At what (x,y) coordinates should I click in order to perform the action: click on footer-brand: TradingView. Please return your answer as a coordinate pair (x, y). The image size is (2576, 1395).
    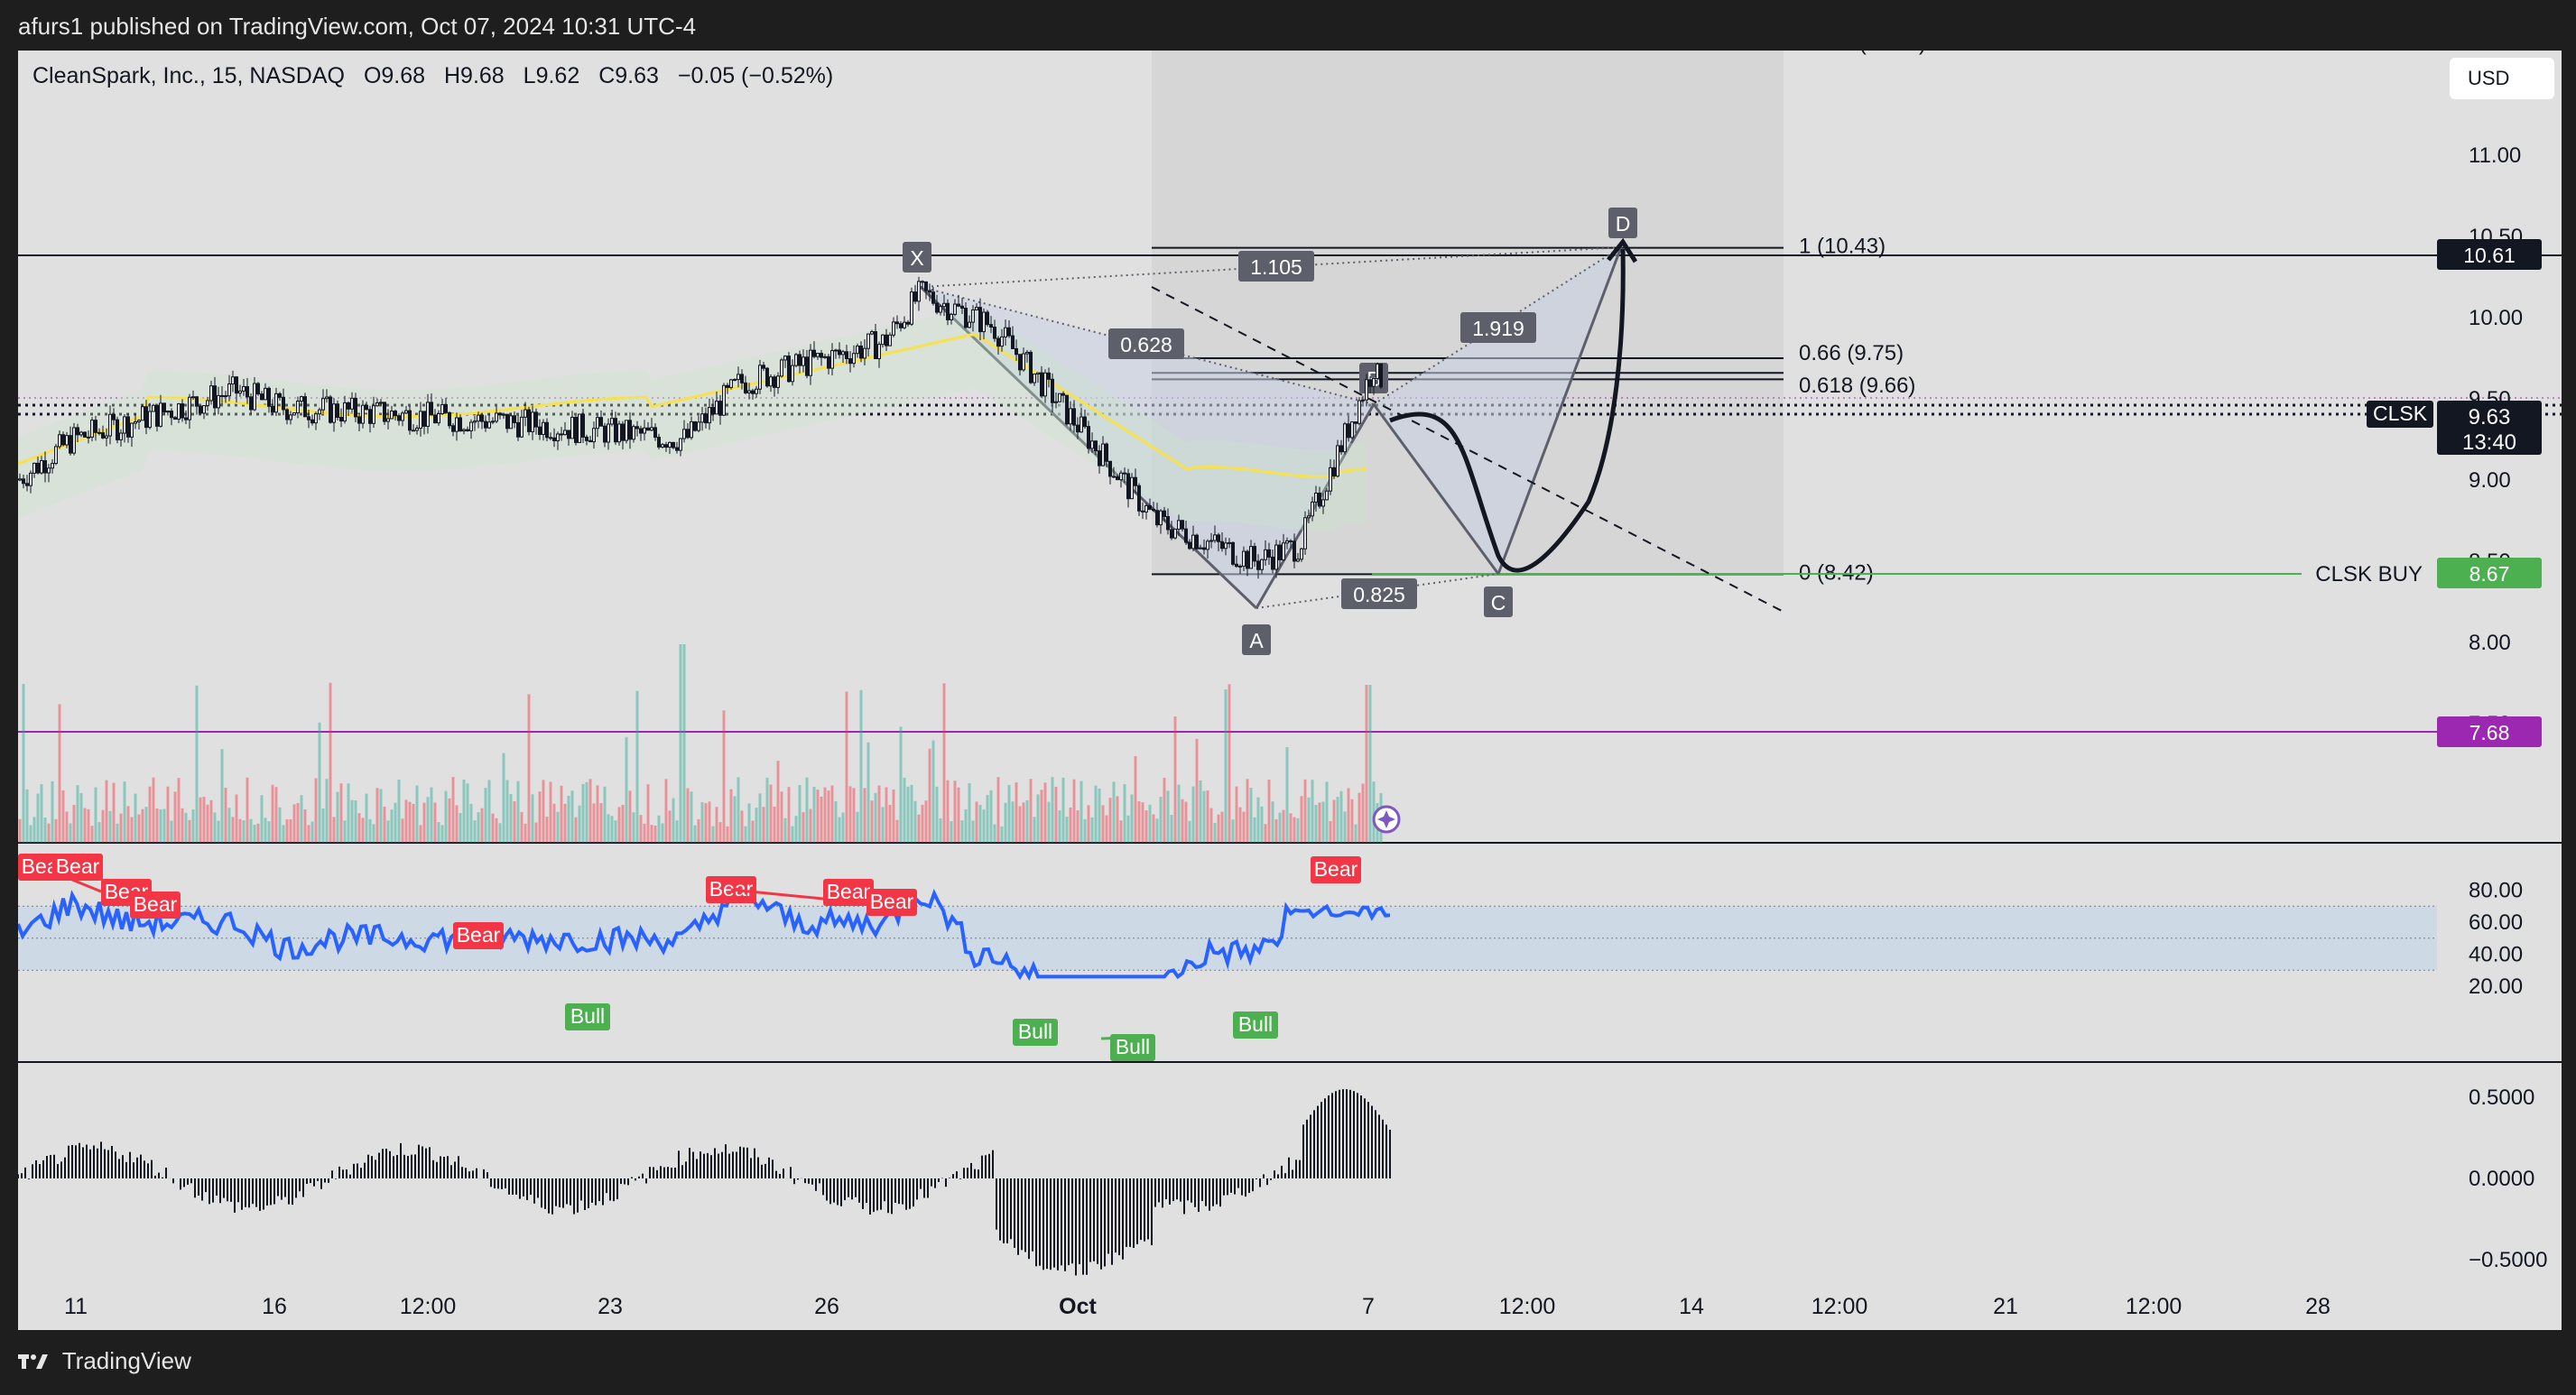
    Looking at the image, I should click on (104, 1362).